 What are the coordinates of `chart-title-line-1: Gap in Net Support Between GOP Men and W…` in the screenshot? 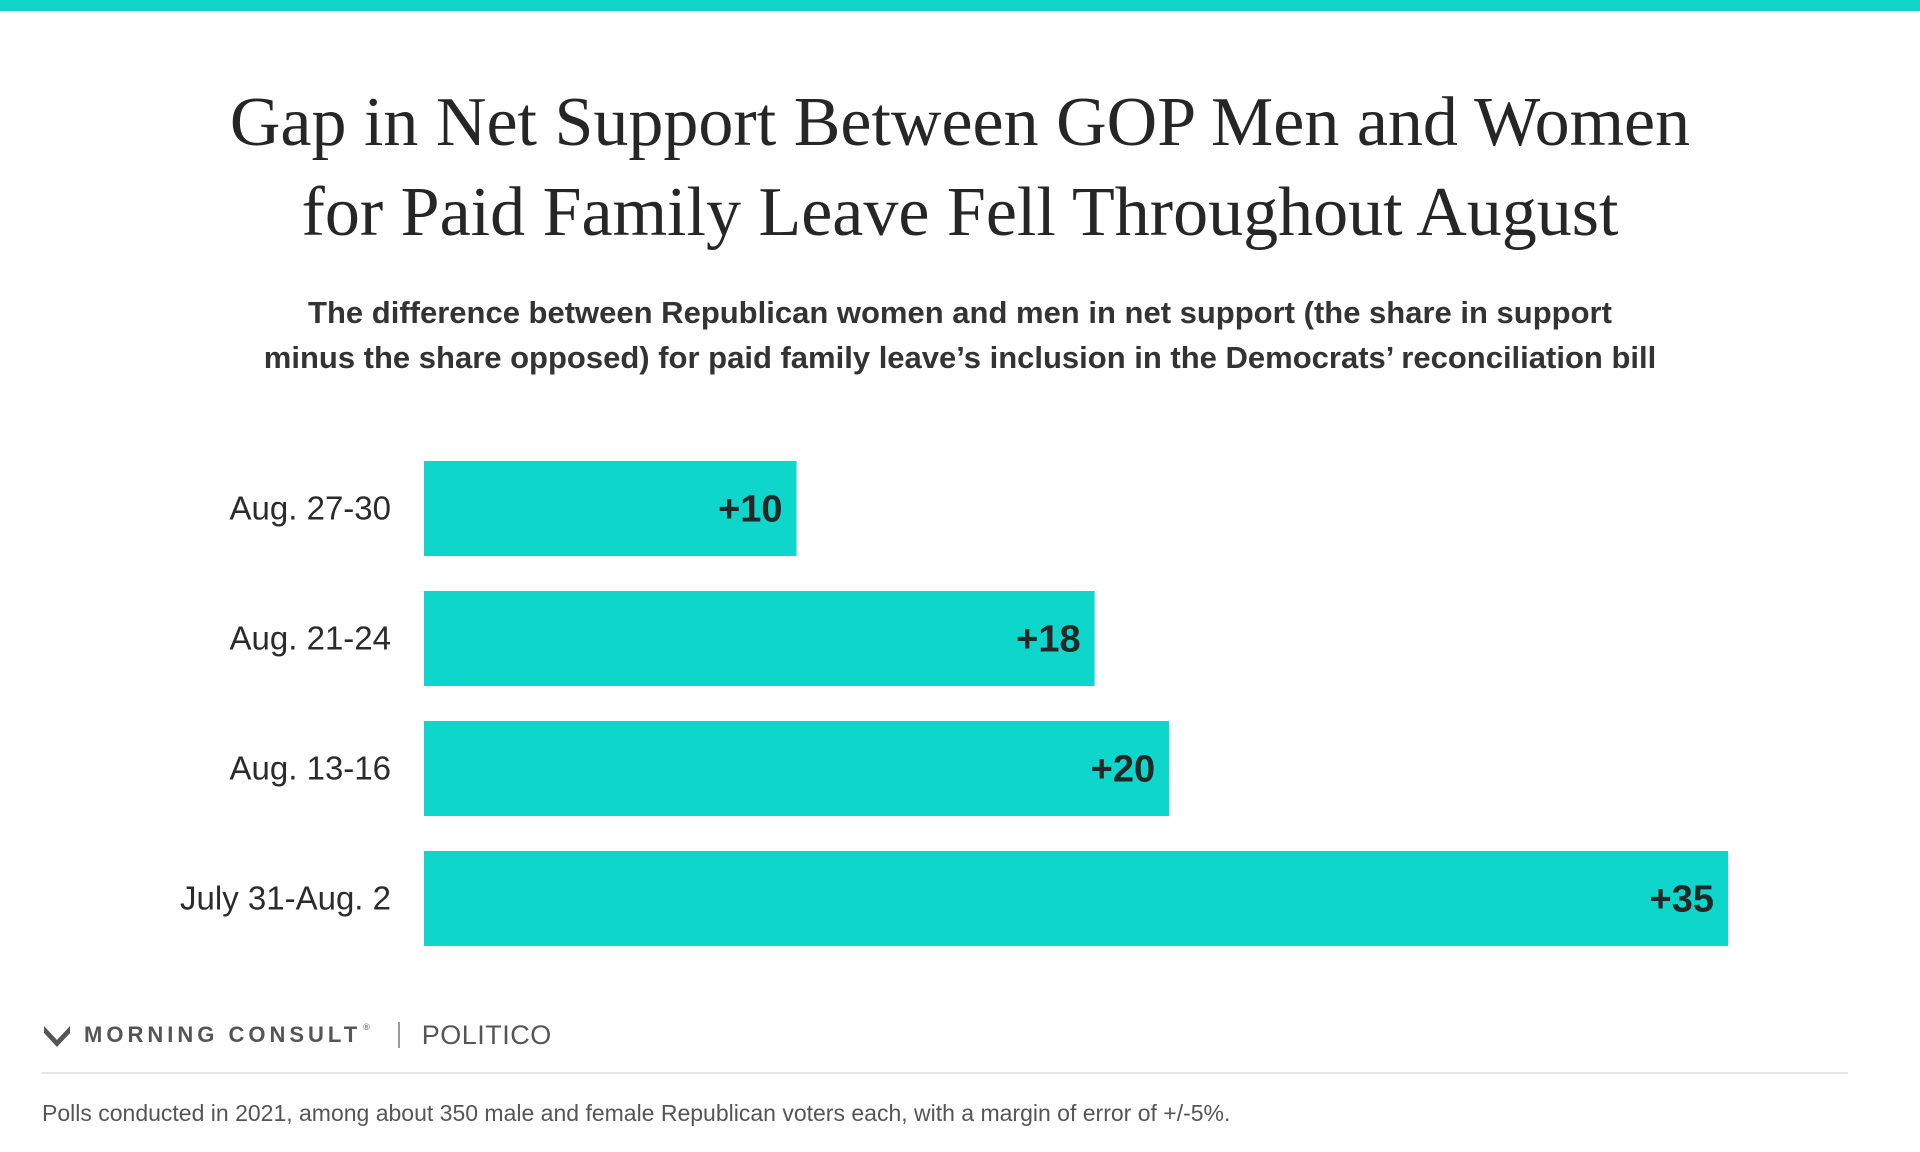 It's located at (960, 122).